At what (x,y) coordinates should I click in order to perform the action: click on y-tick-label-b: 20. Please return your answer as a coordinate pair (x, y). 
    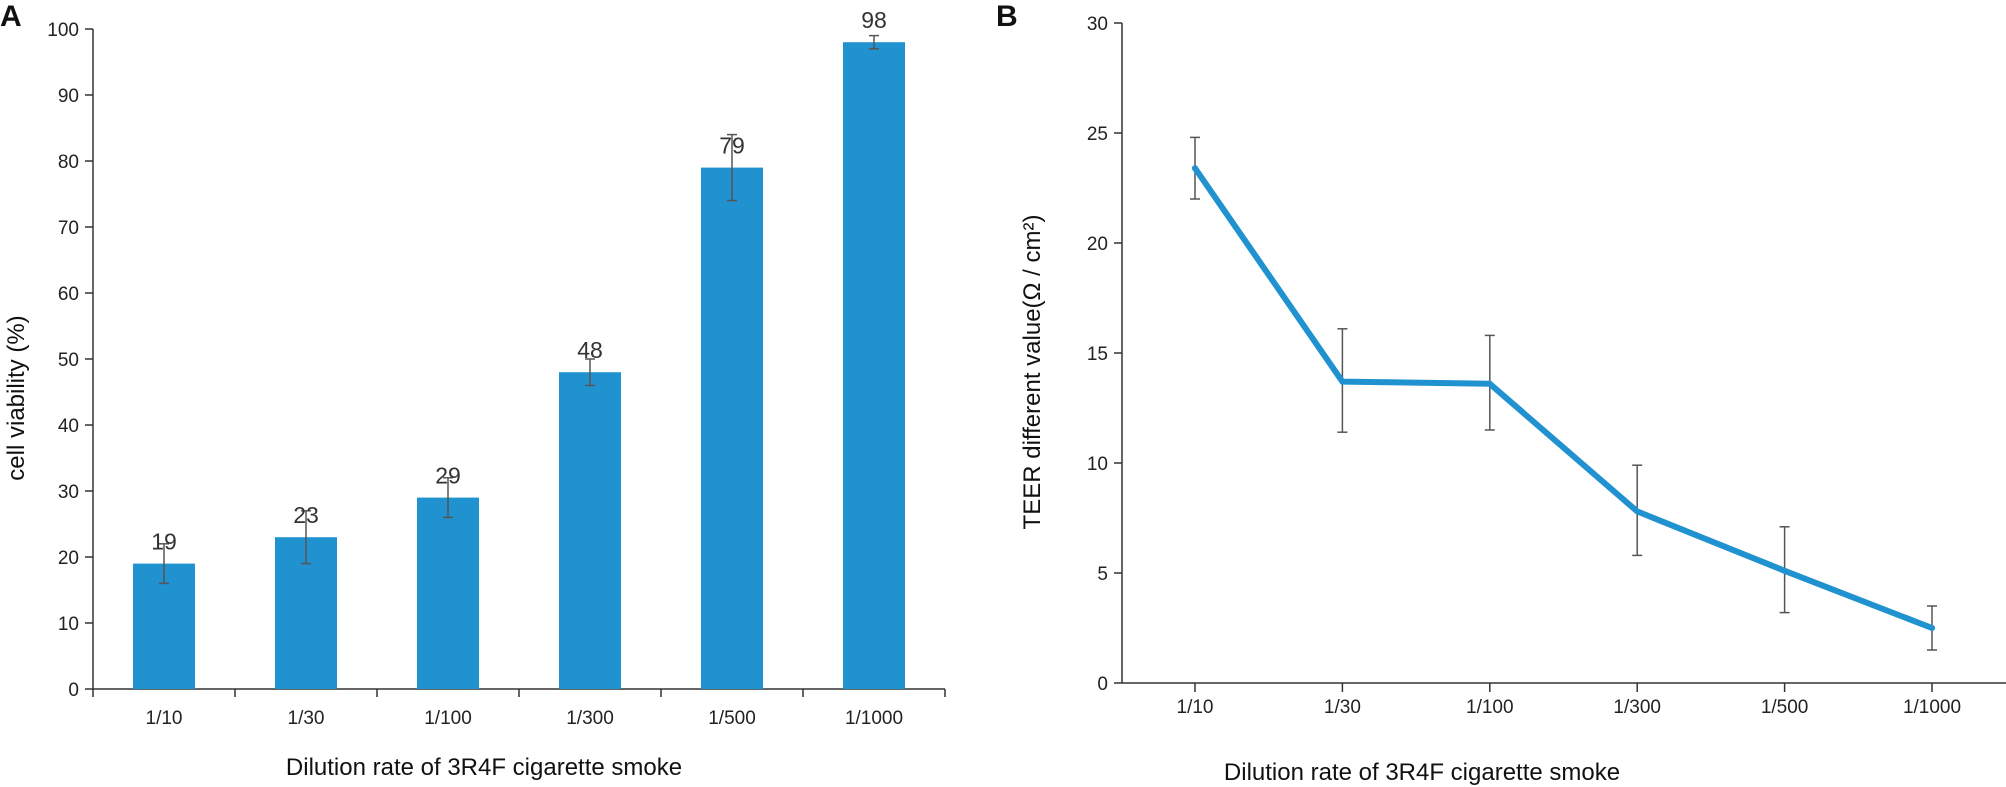
    Looking at the image, I should click on (1097, 244).